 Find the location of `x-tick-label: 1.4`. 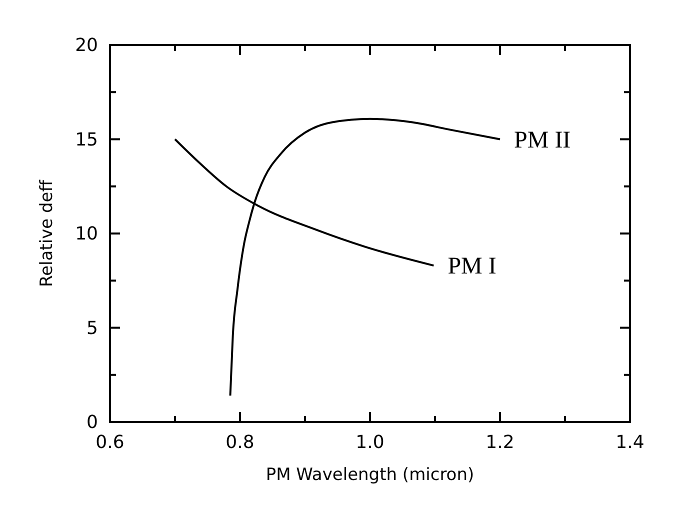

x-tick-label: 1.4 is located at coordinates (630, 442).